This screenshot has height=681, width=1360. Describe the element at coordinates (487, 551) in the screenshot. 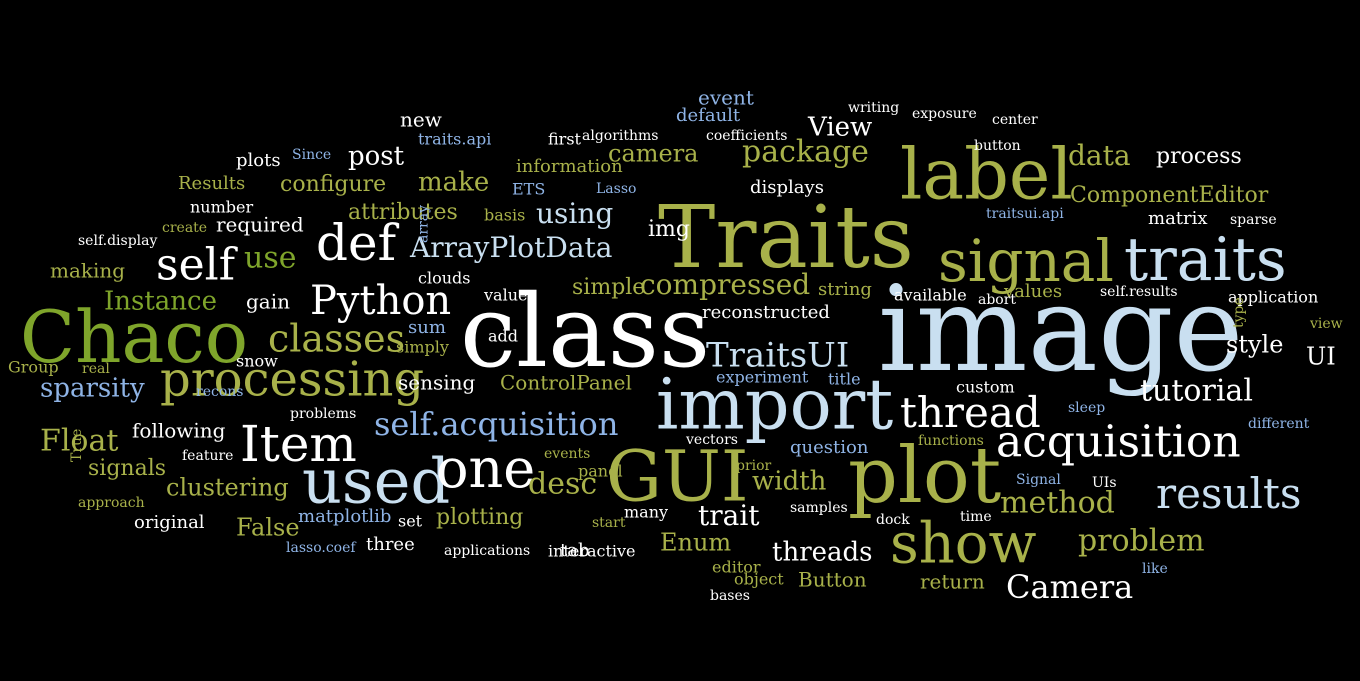

I see `word-applications: applications` at that location.